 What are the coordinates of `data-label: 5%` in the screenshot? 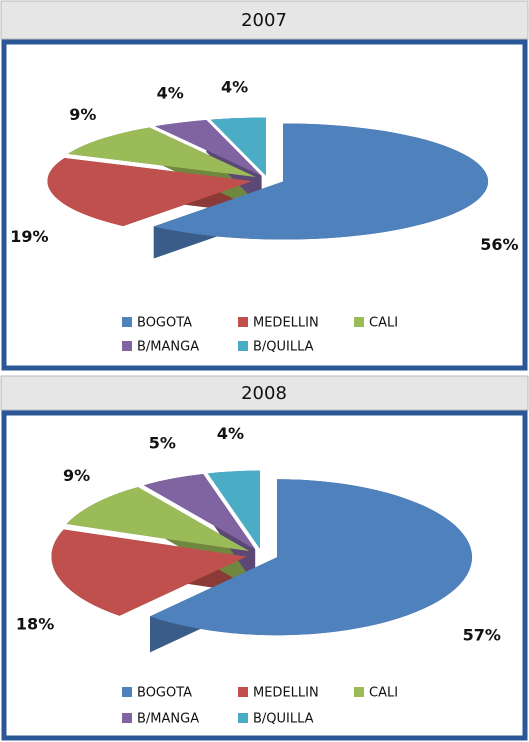 It's located at (162, 442).